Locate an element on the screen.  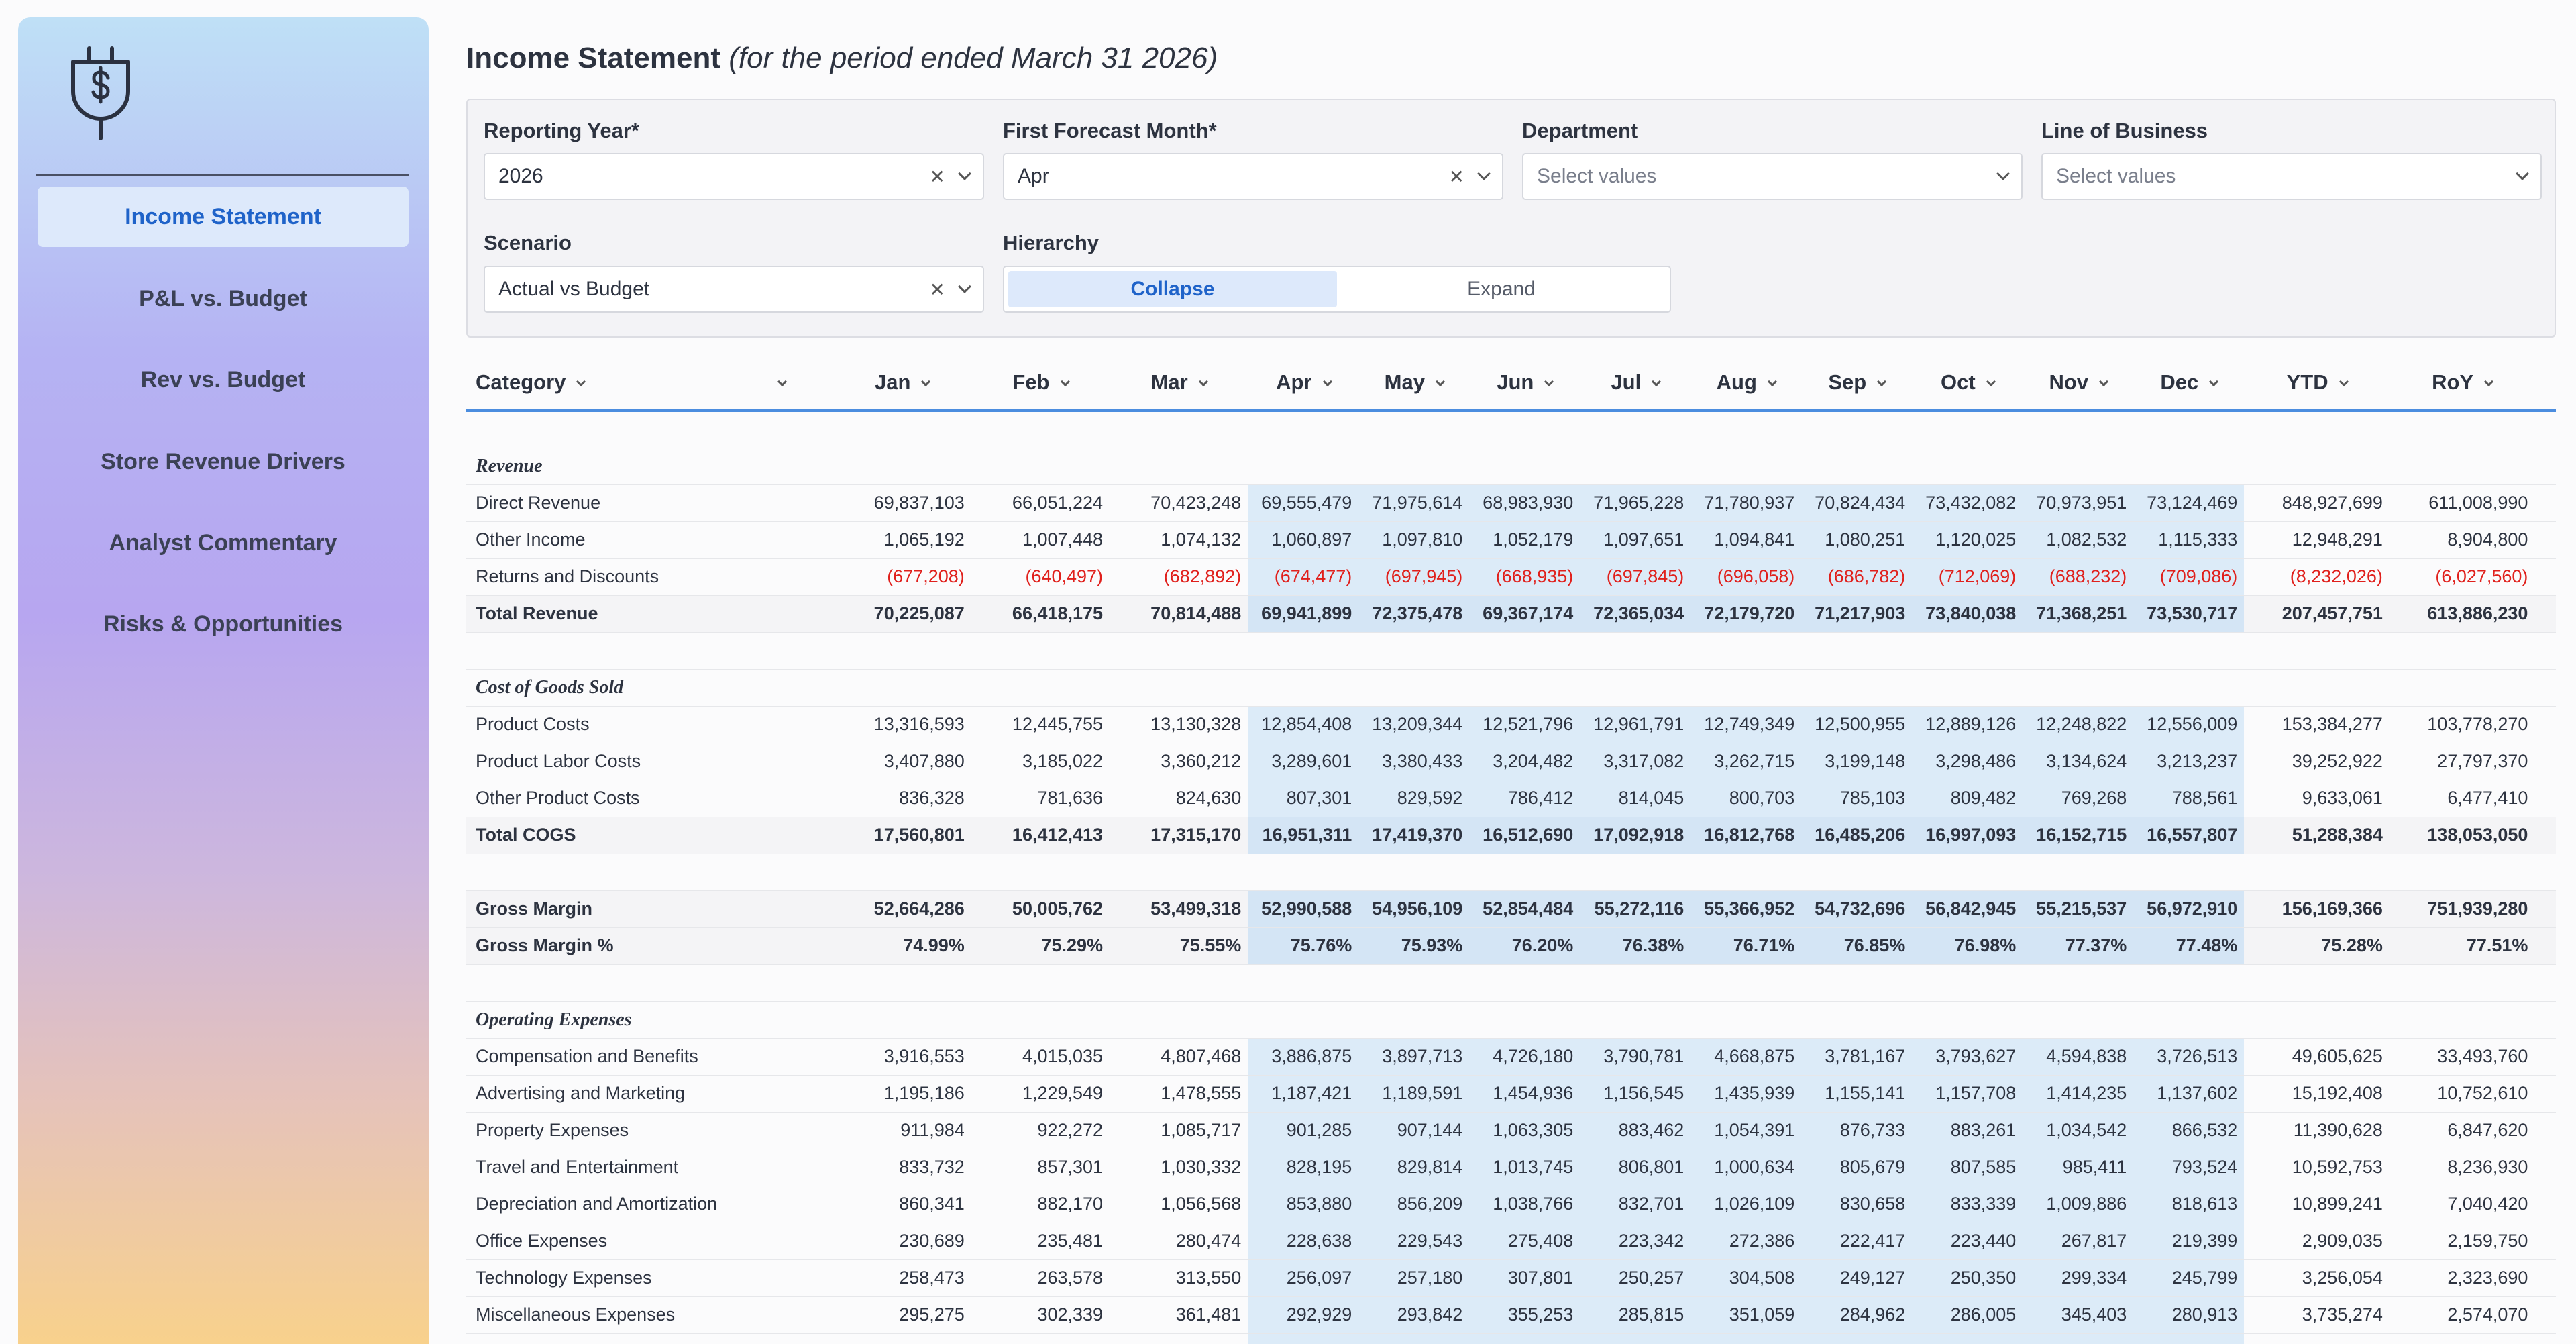
value-cell: 361,481 is located at coordinates (1179, 1315).